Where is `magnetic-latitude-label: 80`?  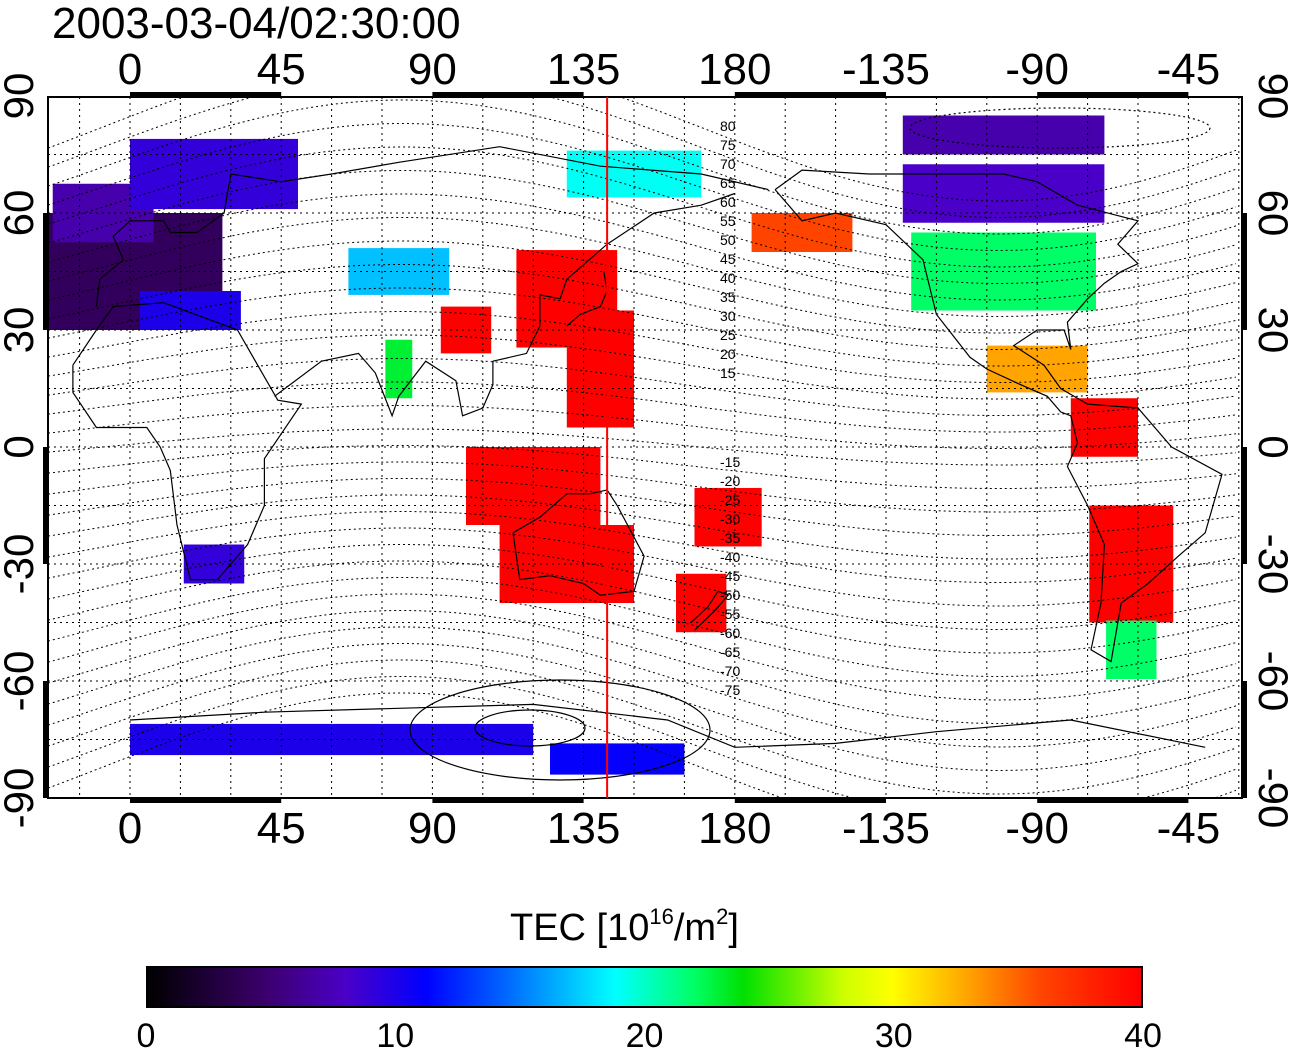 magnetic-latitude-label: 80 is located at coordinates (728, 126).